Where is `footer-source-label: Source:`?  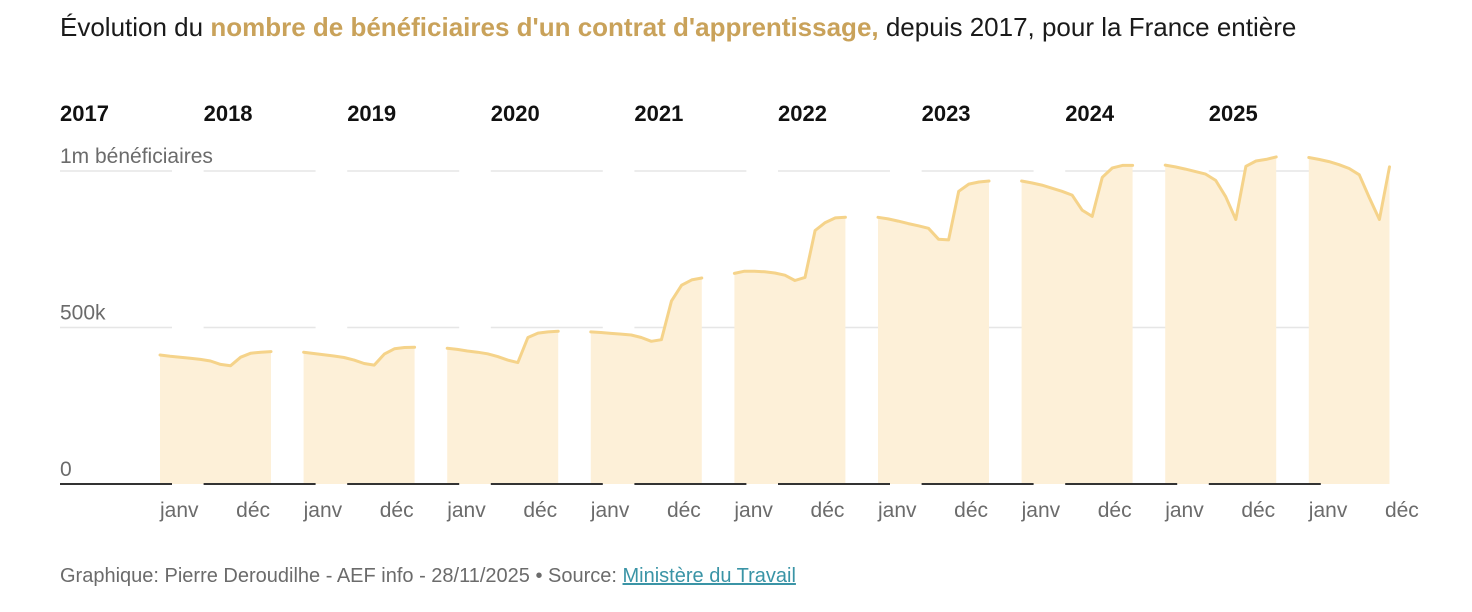 footer-source-label: Source: is located at coordinates (585, 576).